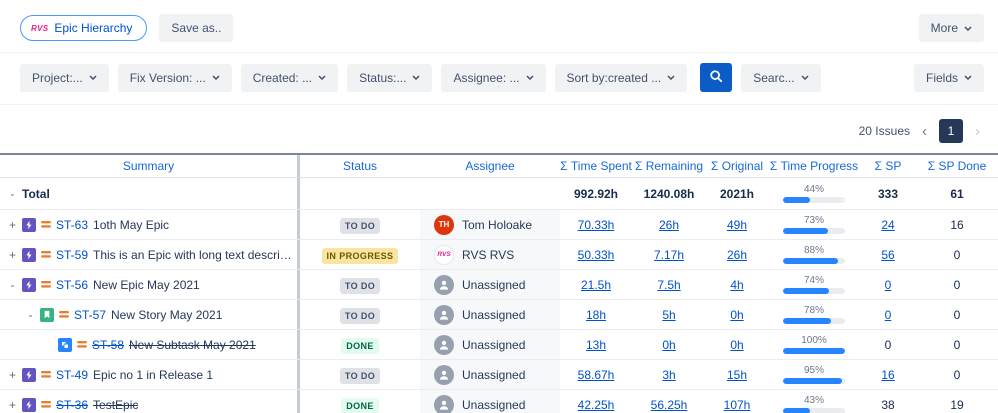 The image size is (998, 413). Describe the element at coordinates (669, 344) in the screenshot. I see `remaining-link: 0h` at that location.